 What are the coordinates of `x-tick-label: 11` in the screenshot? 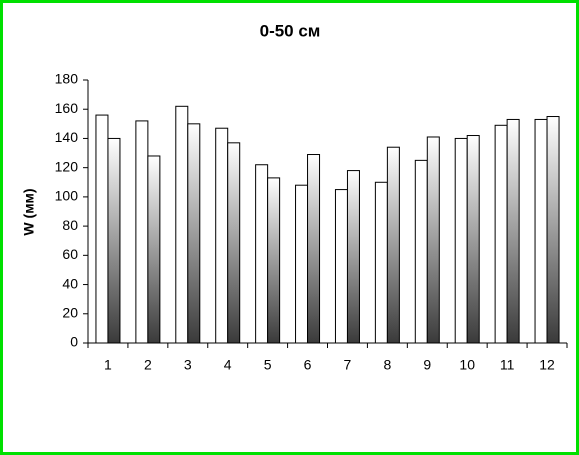 It's located at (507, 365).